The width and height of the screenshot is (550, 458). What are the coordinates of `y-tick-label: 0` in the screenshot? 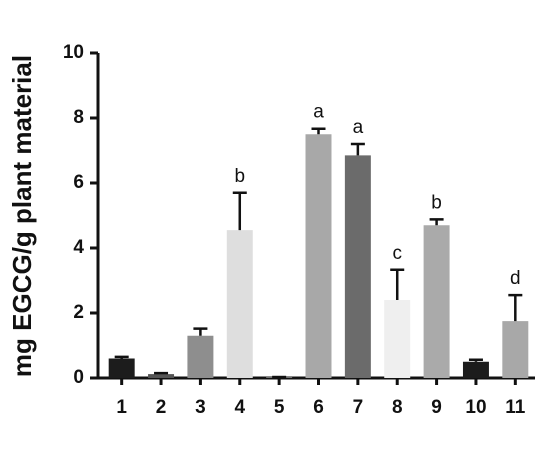 It's located at (78, 377).